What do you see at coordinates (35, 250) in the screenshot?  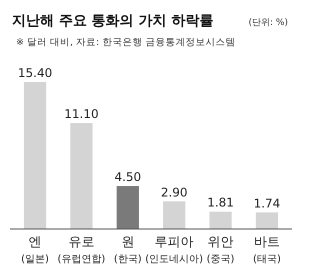 I see `x-tick-label: 엔 (일본)` at bounding box center [35, 250].